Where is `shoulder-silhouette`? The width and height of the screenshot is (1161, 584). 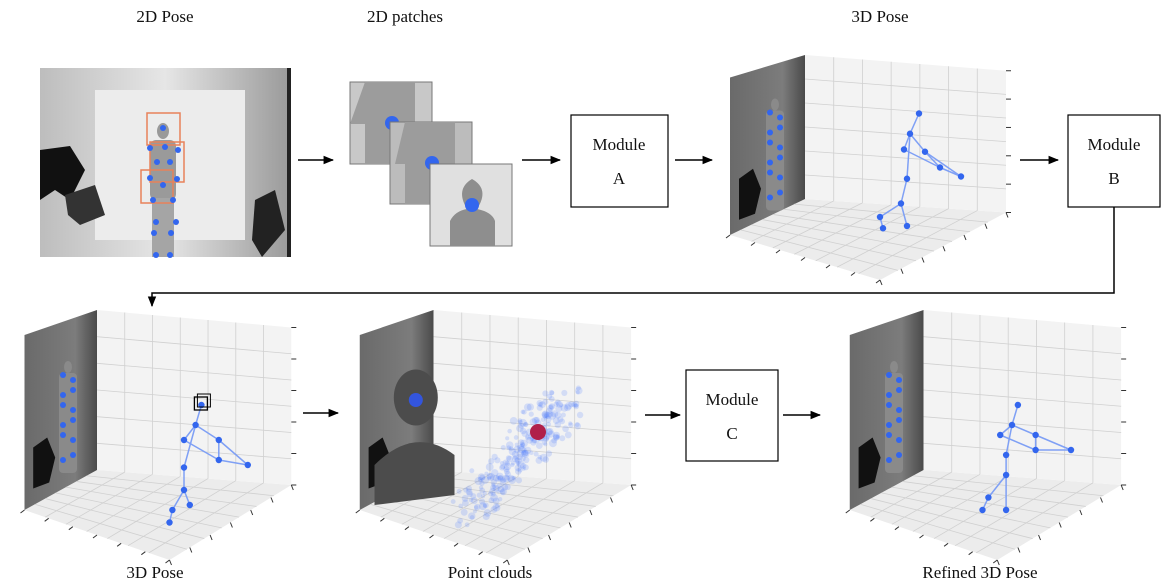
shoulder-silhouette is located at coordinates (414, 473).